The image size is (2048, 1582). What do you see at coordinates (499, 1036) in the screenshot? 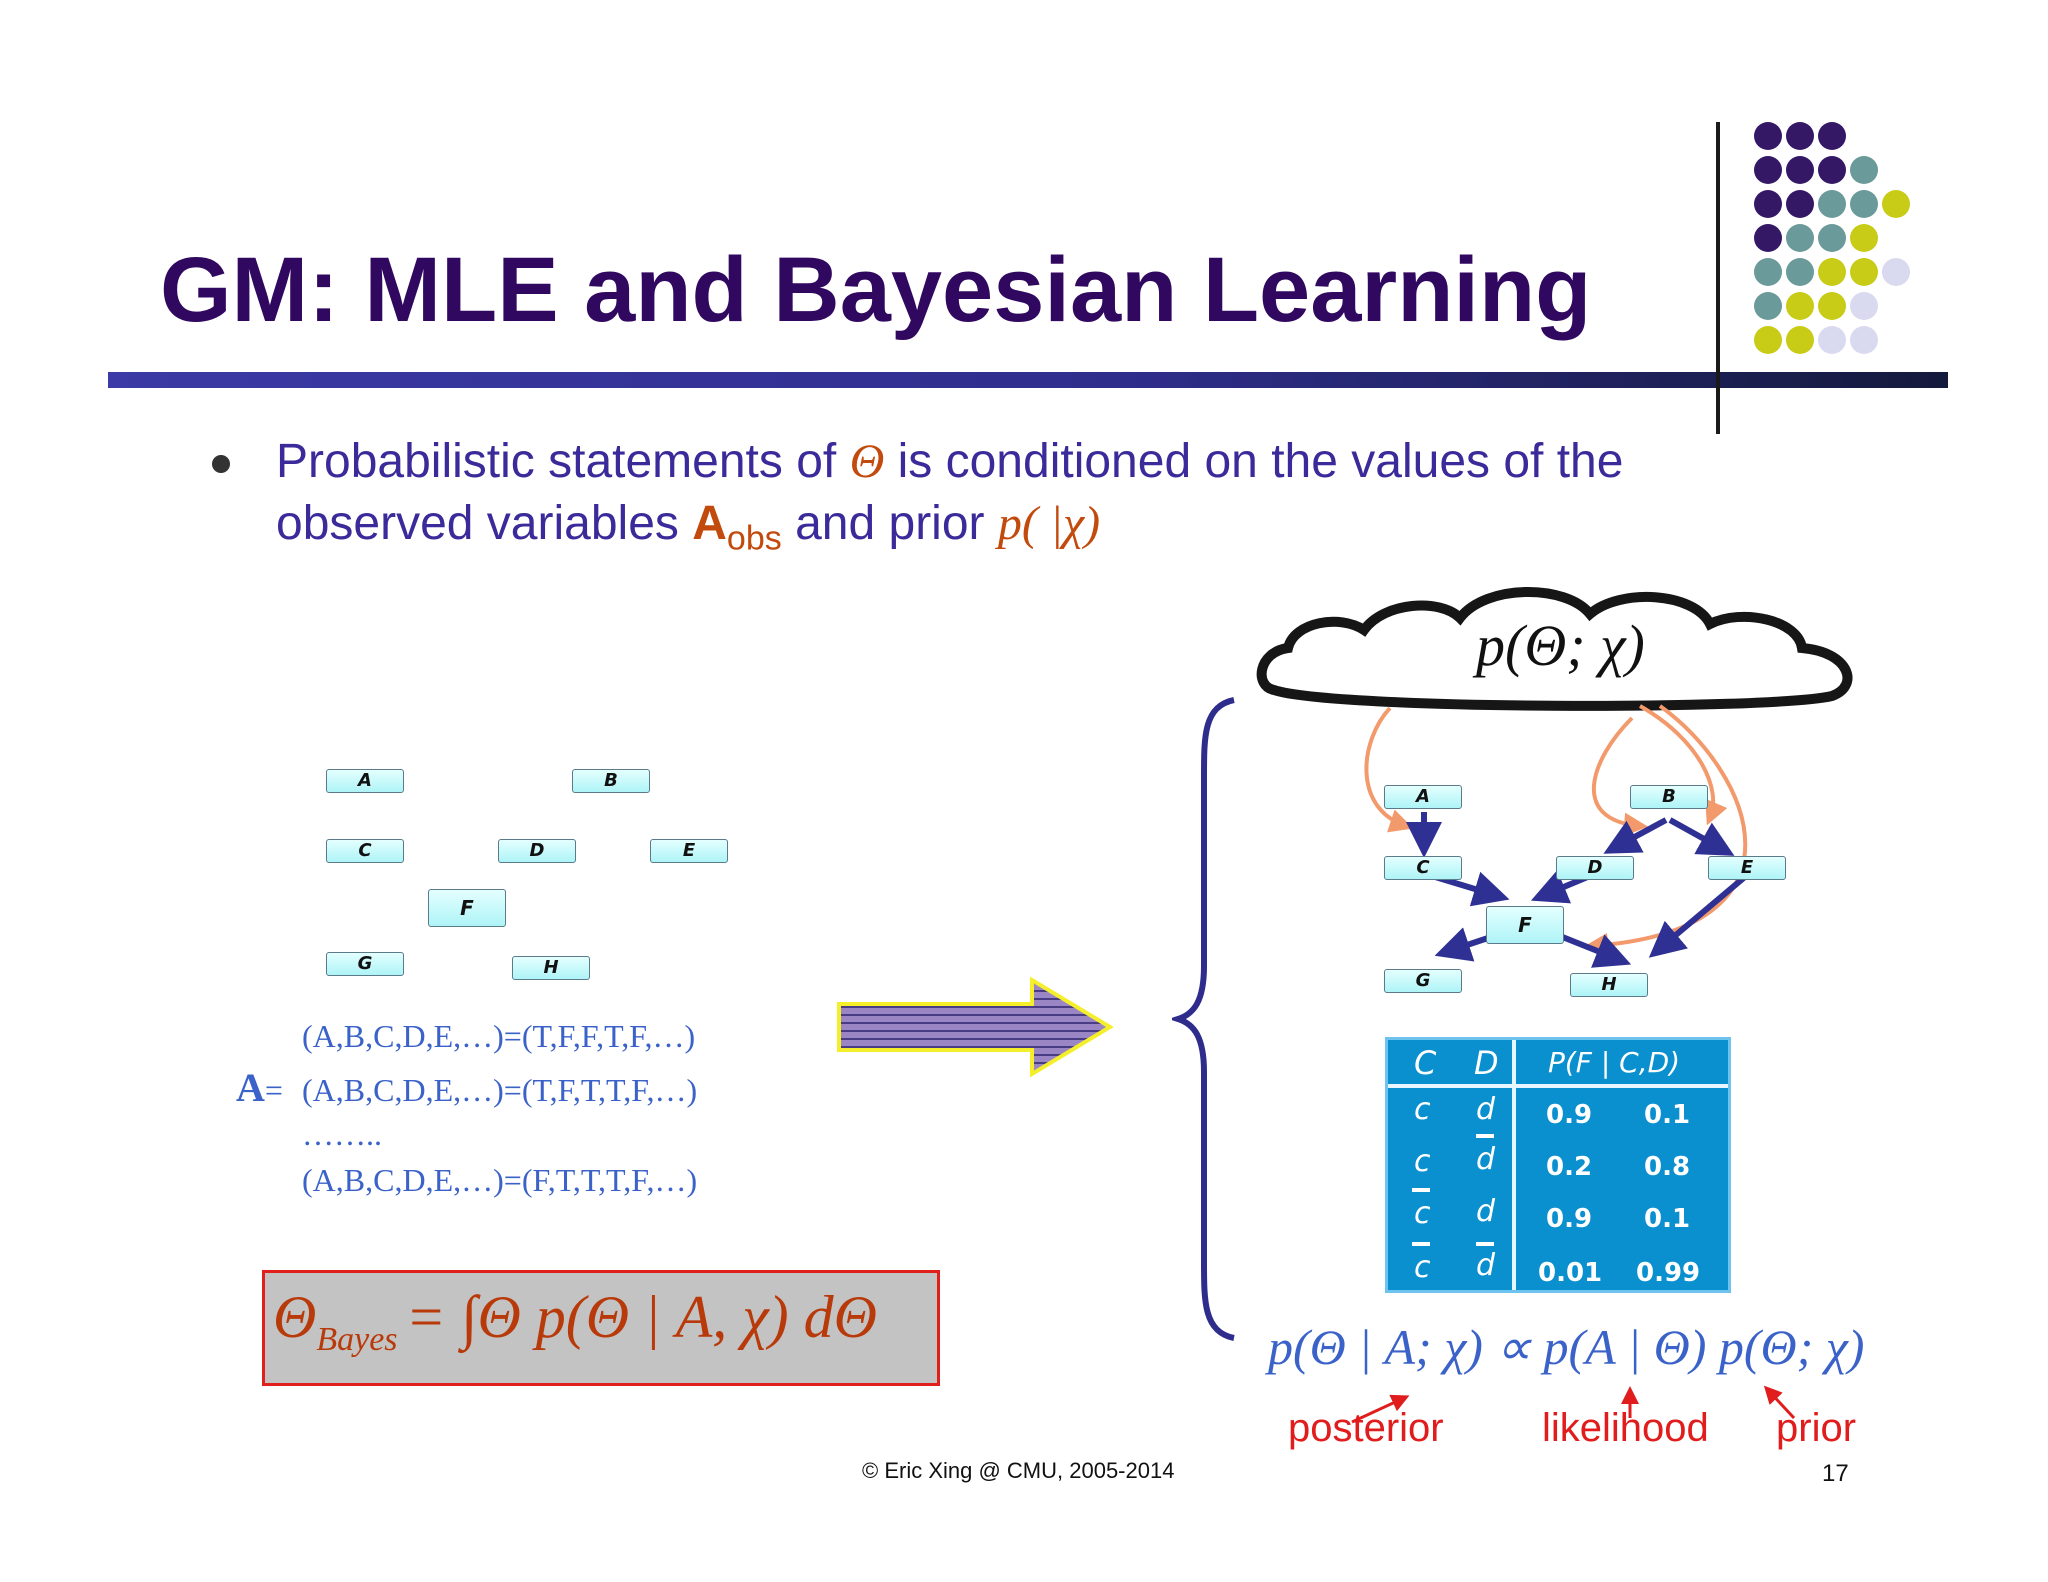
I see `data-row-1: (A,B,C,D,E,…)=(T,F,F,T,F,…)` at bounding box center [499, 1036].